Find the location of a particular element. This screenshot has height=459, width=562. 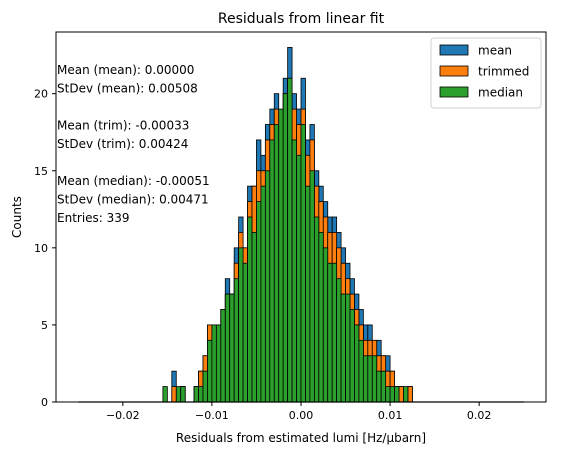

y-tick-label: 5 is located at coordinates (44, 325).